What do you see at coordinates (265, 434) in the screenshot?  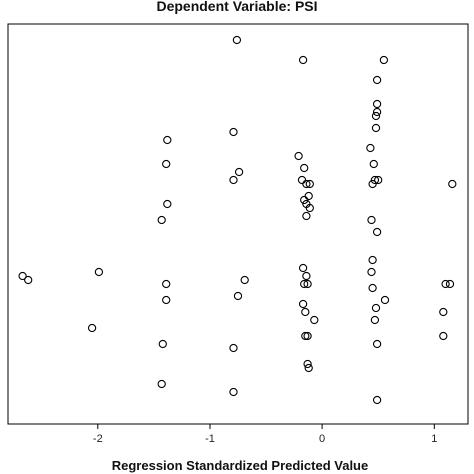 I see `x-axis-ticks: -2 -1 0 1` at bounding box center [265, 434].